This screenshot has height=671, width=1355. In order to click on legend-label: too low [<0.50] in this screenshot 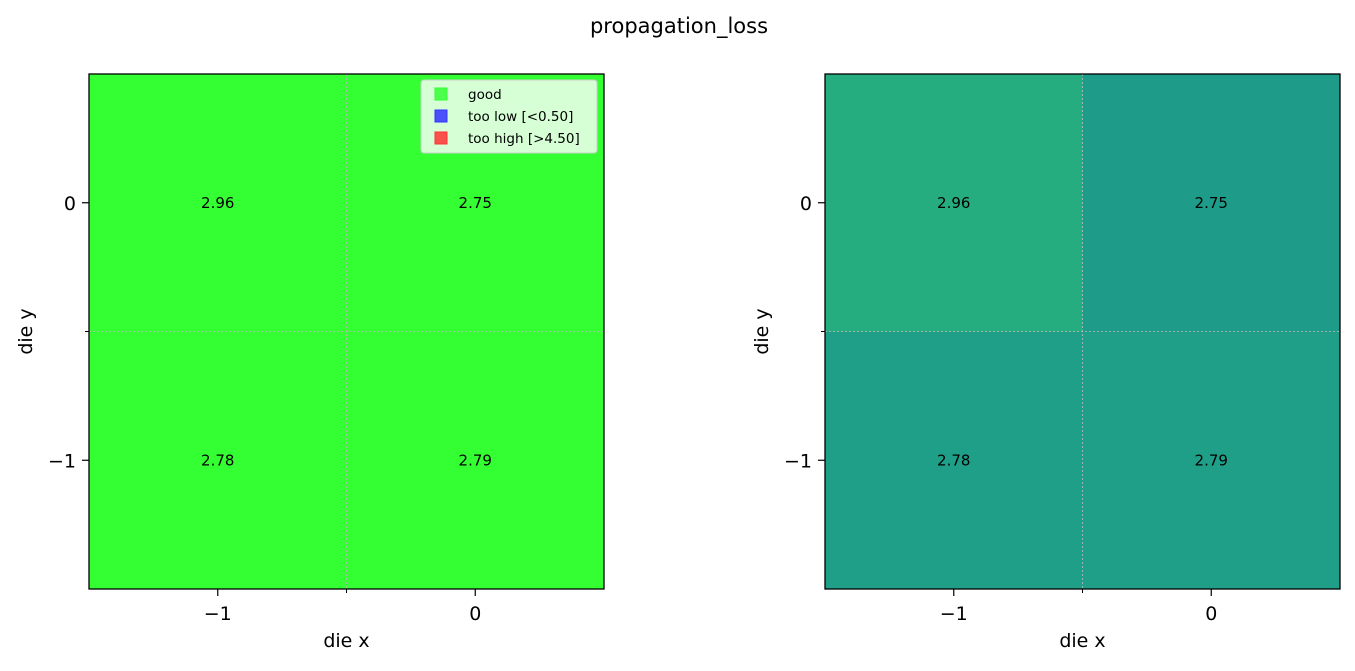, I will do `click(520, 117)`.